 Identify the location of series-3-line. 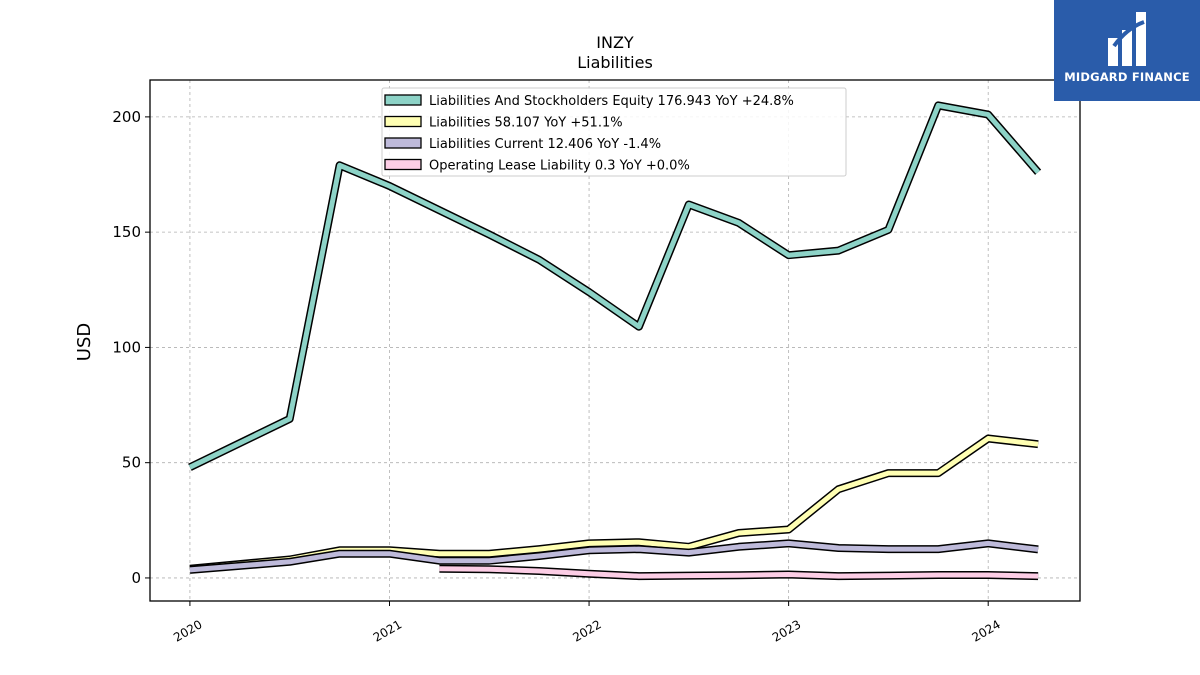
(739, 572).